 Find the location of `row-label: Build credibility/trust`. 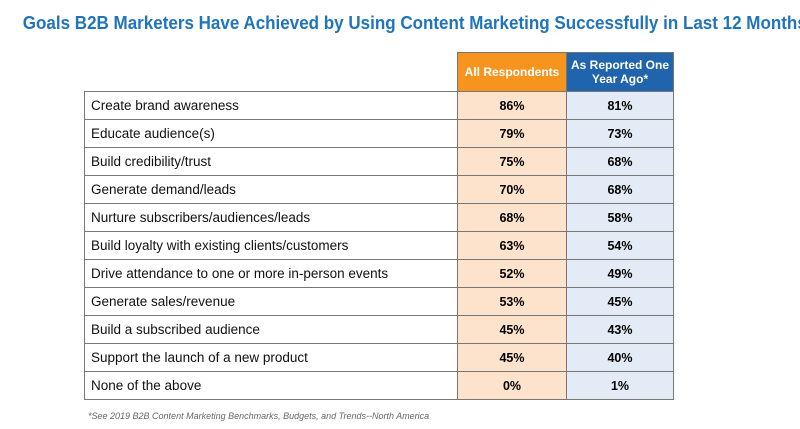

row-label: Build credibility/trust is located at coordinates (271, 161).